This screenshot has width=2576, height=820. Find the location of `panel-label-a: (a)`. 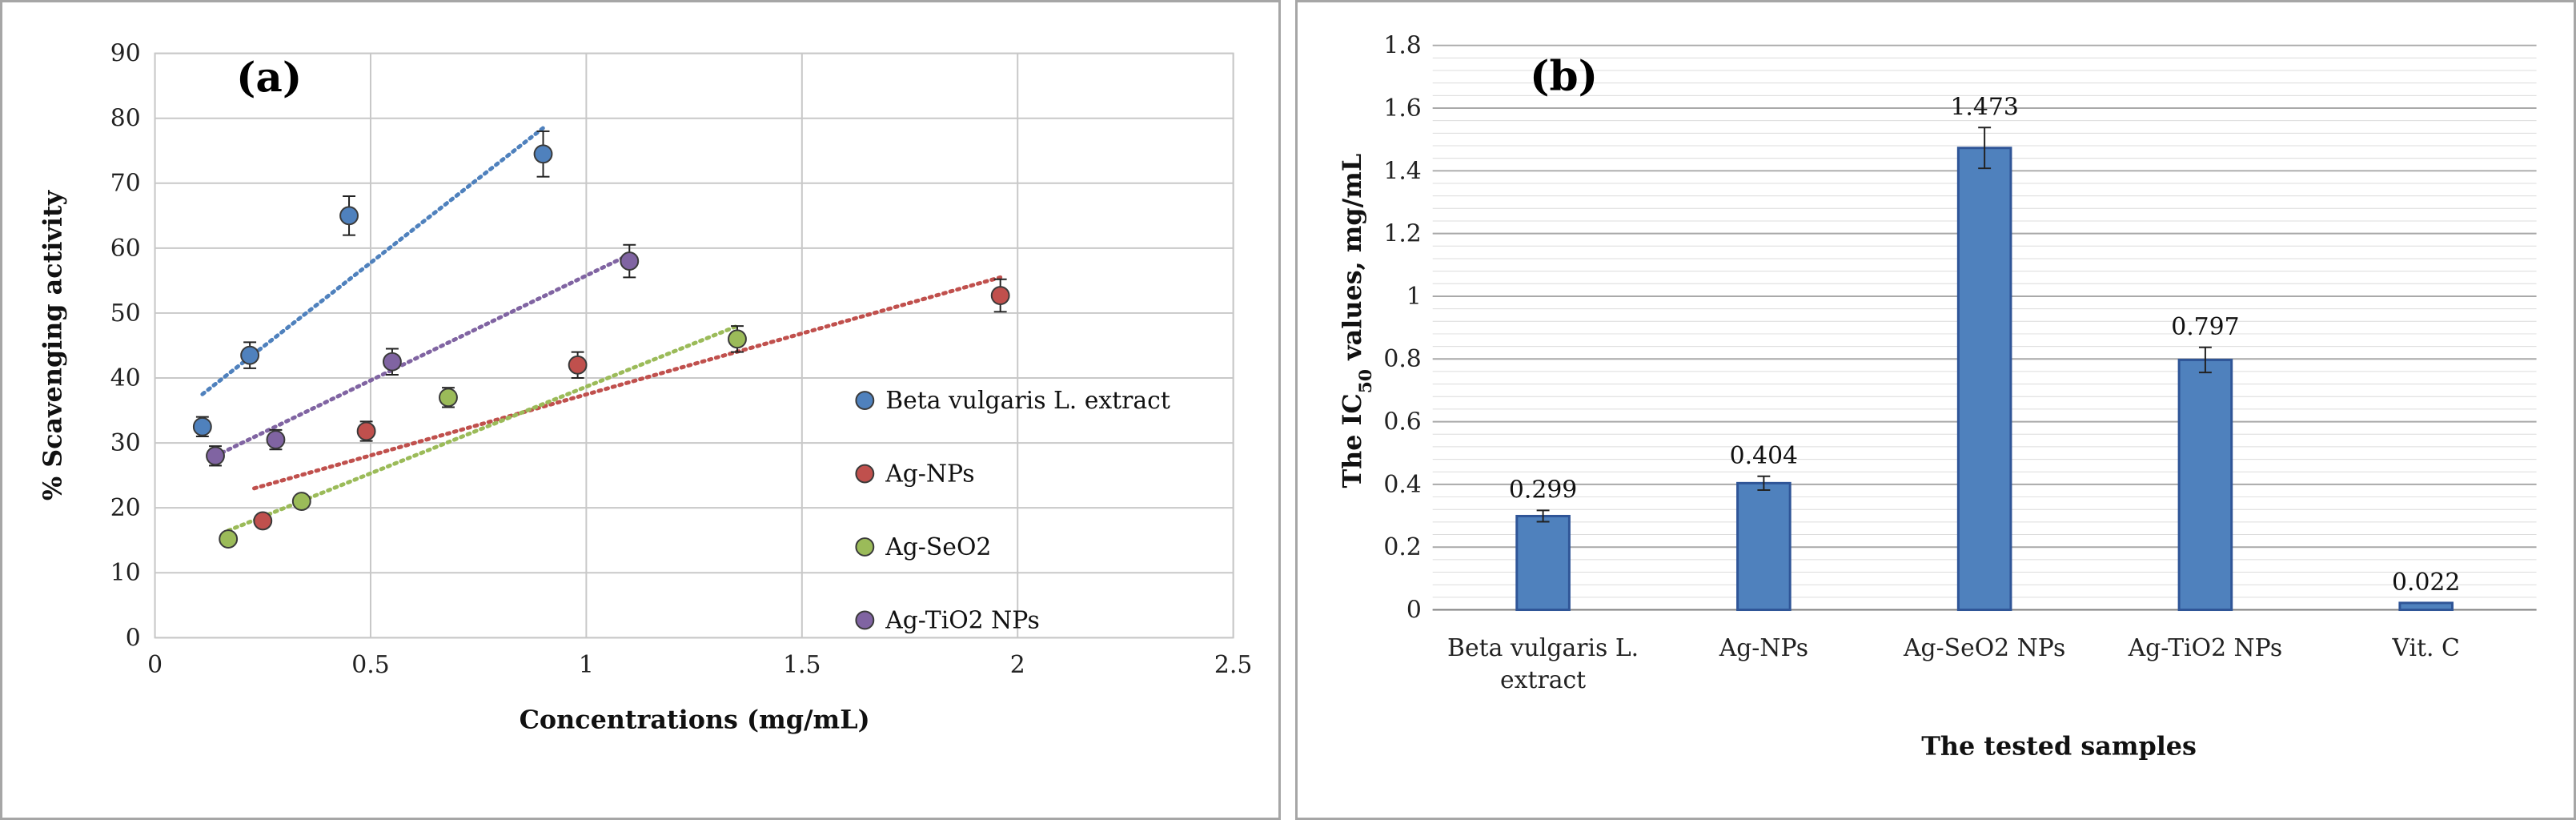

panel-label-a: (a) is located at coordinates (269, 77).